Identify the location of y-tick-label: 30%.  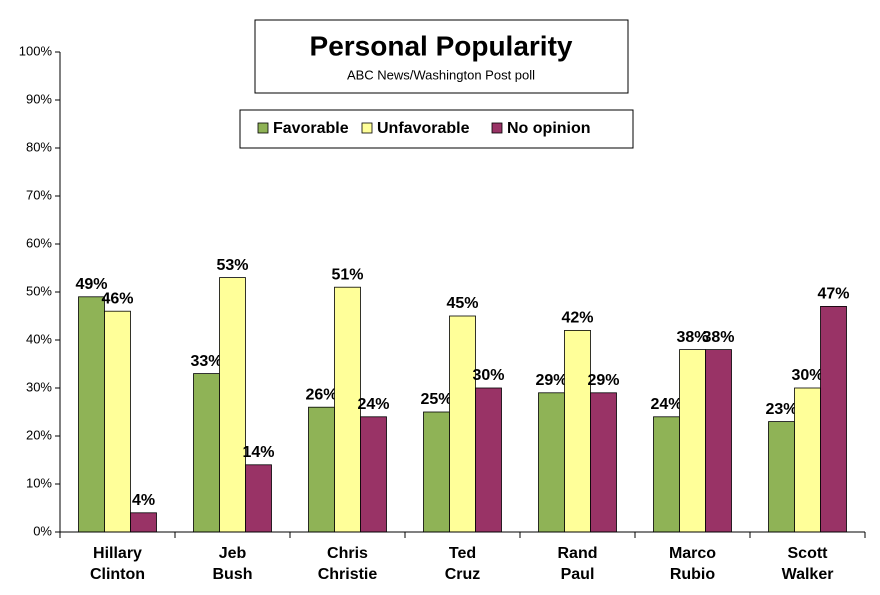
(39, 386).